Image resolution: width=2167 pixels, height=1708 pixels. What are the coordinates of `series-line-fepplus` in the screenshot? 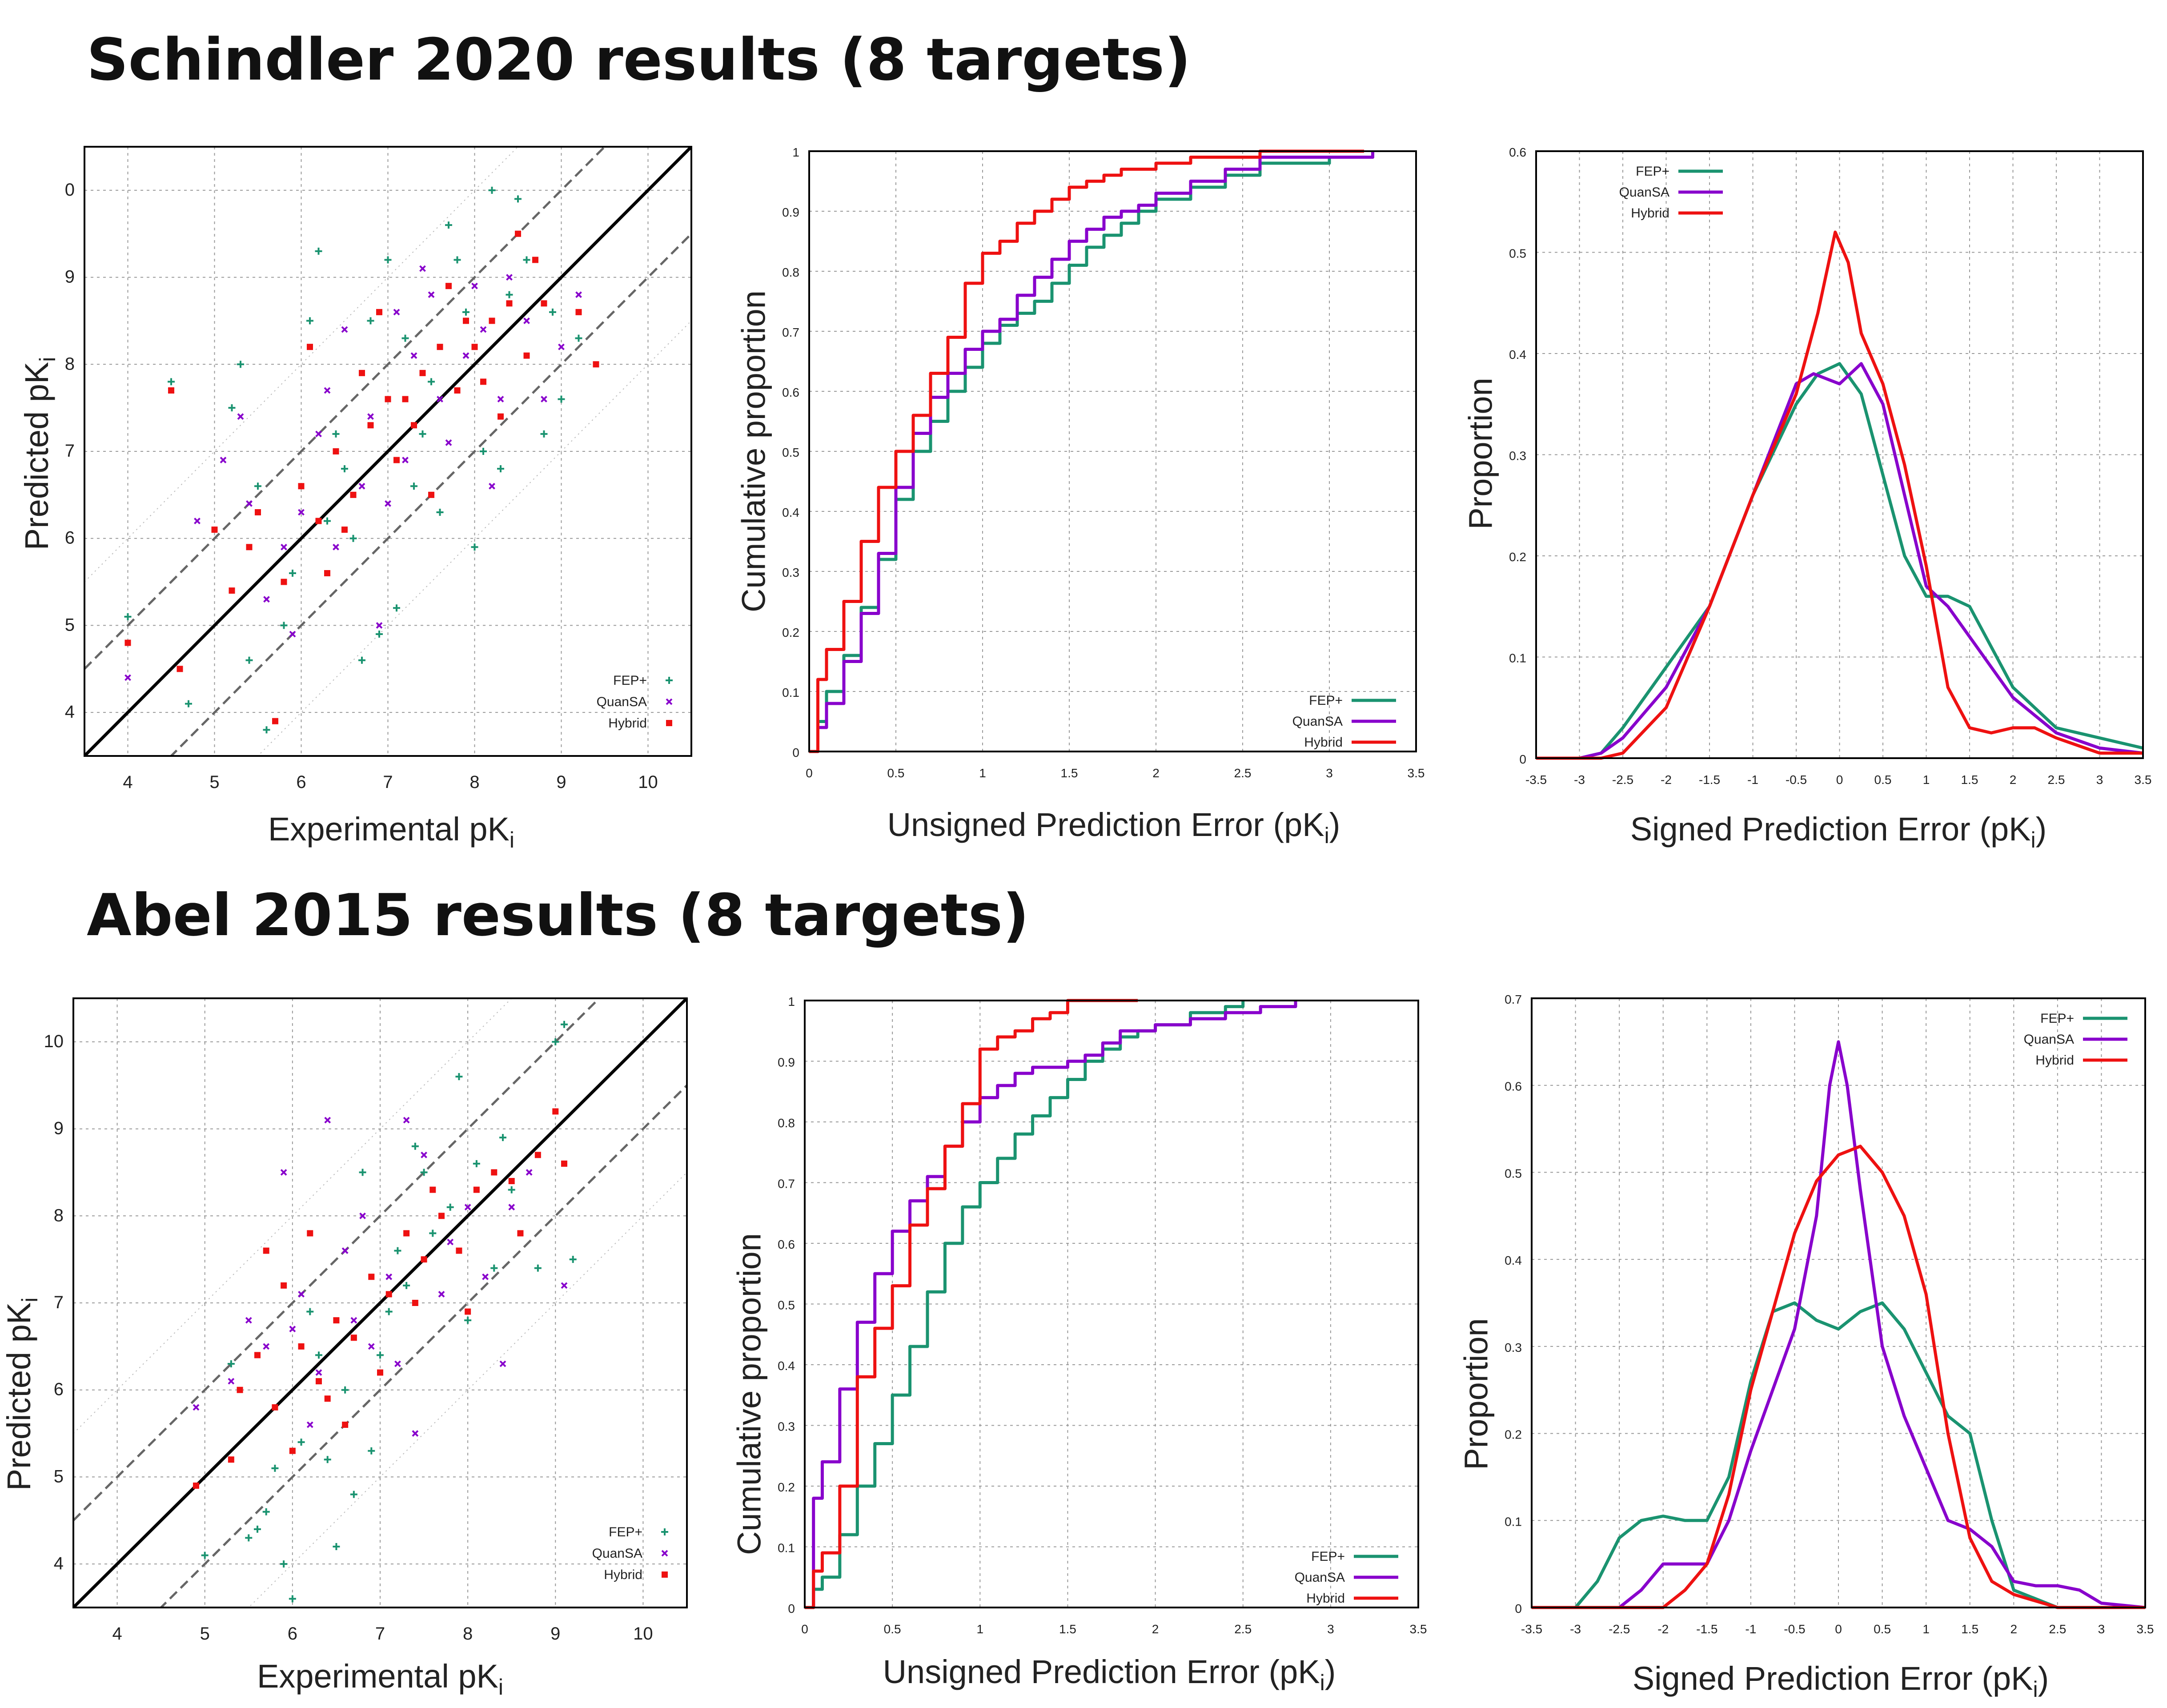 It's located at (1839, 1455).